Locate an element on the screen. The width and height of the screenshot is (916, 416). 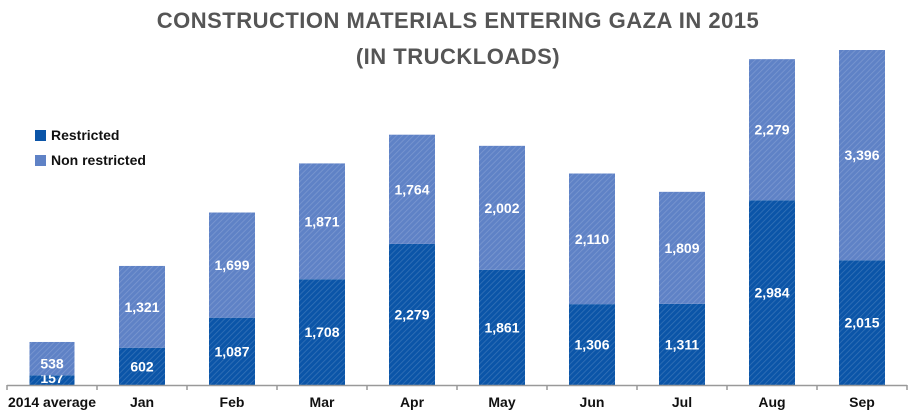
chart-subtitle: (IN TRUCKLOADS) is located at coordinates (458, 56).